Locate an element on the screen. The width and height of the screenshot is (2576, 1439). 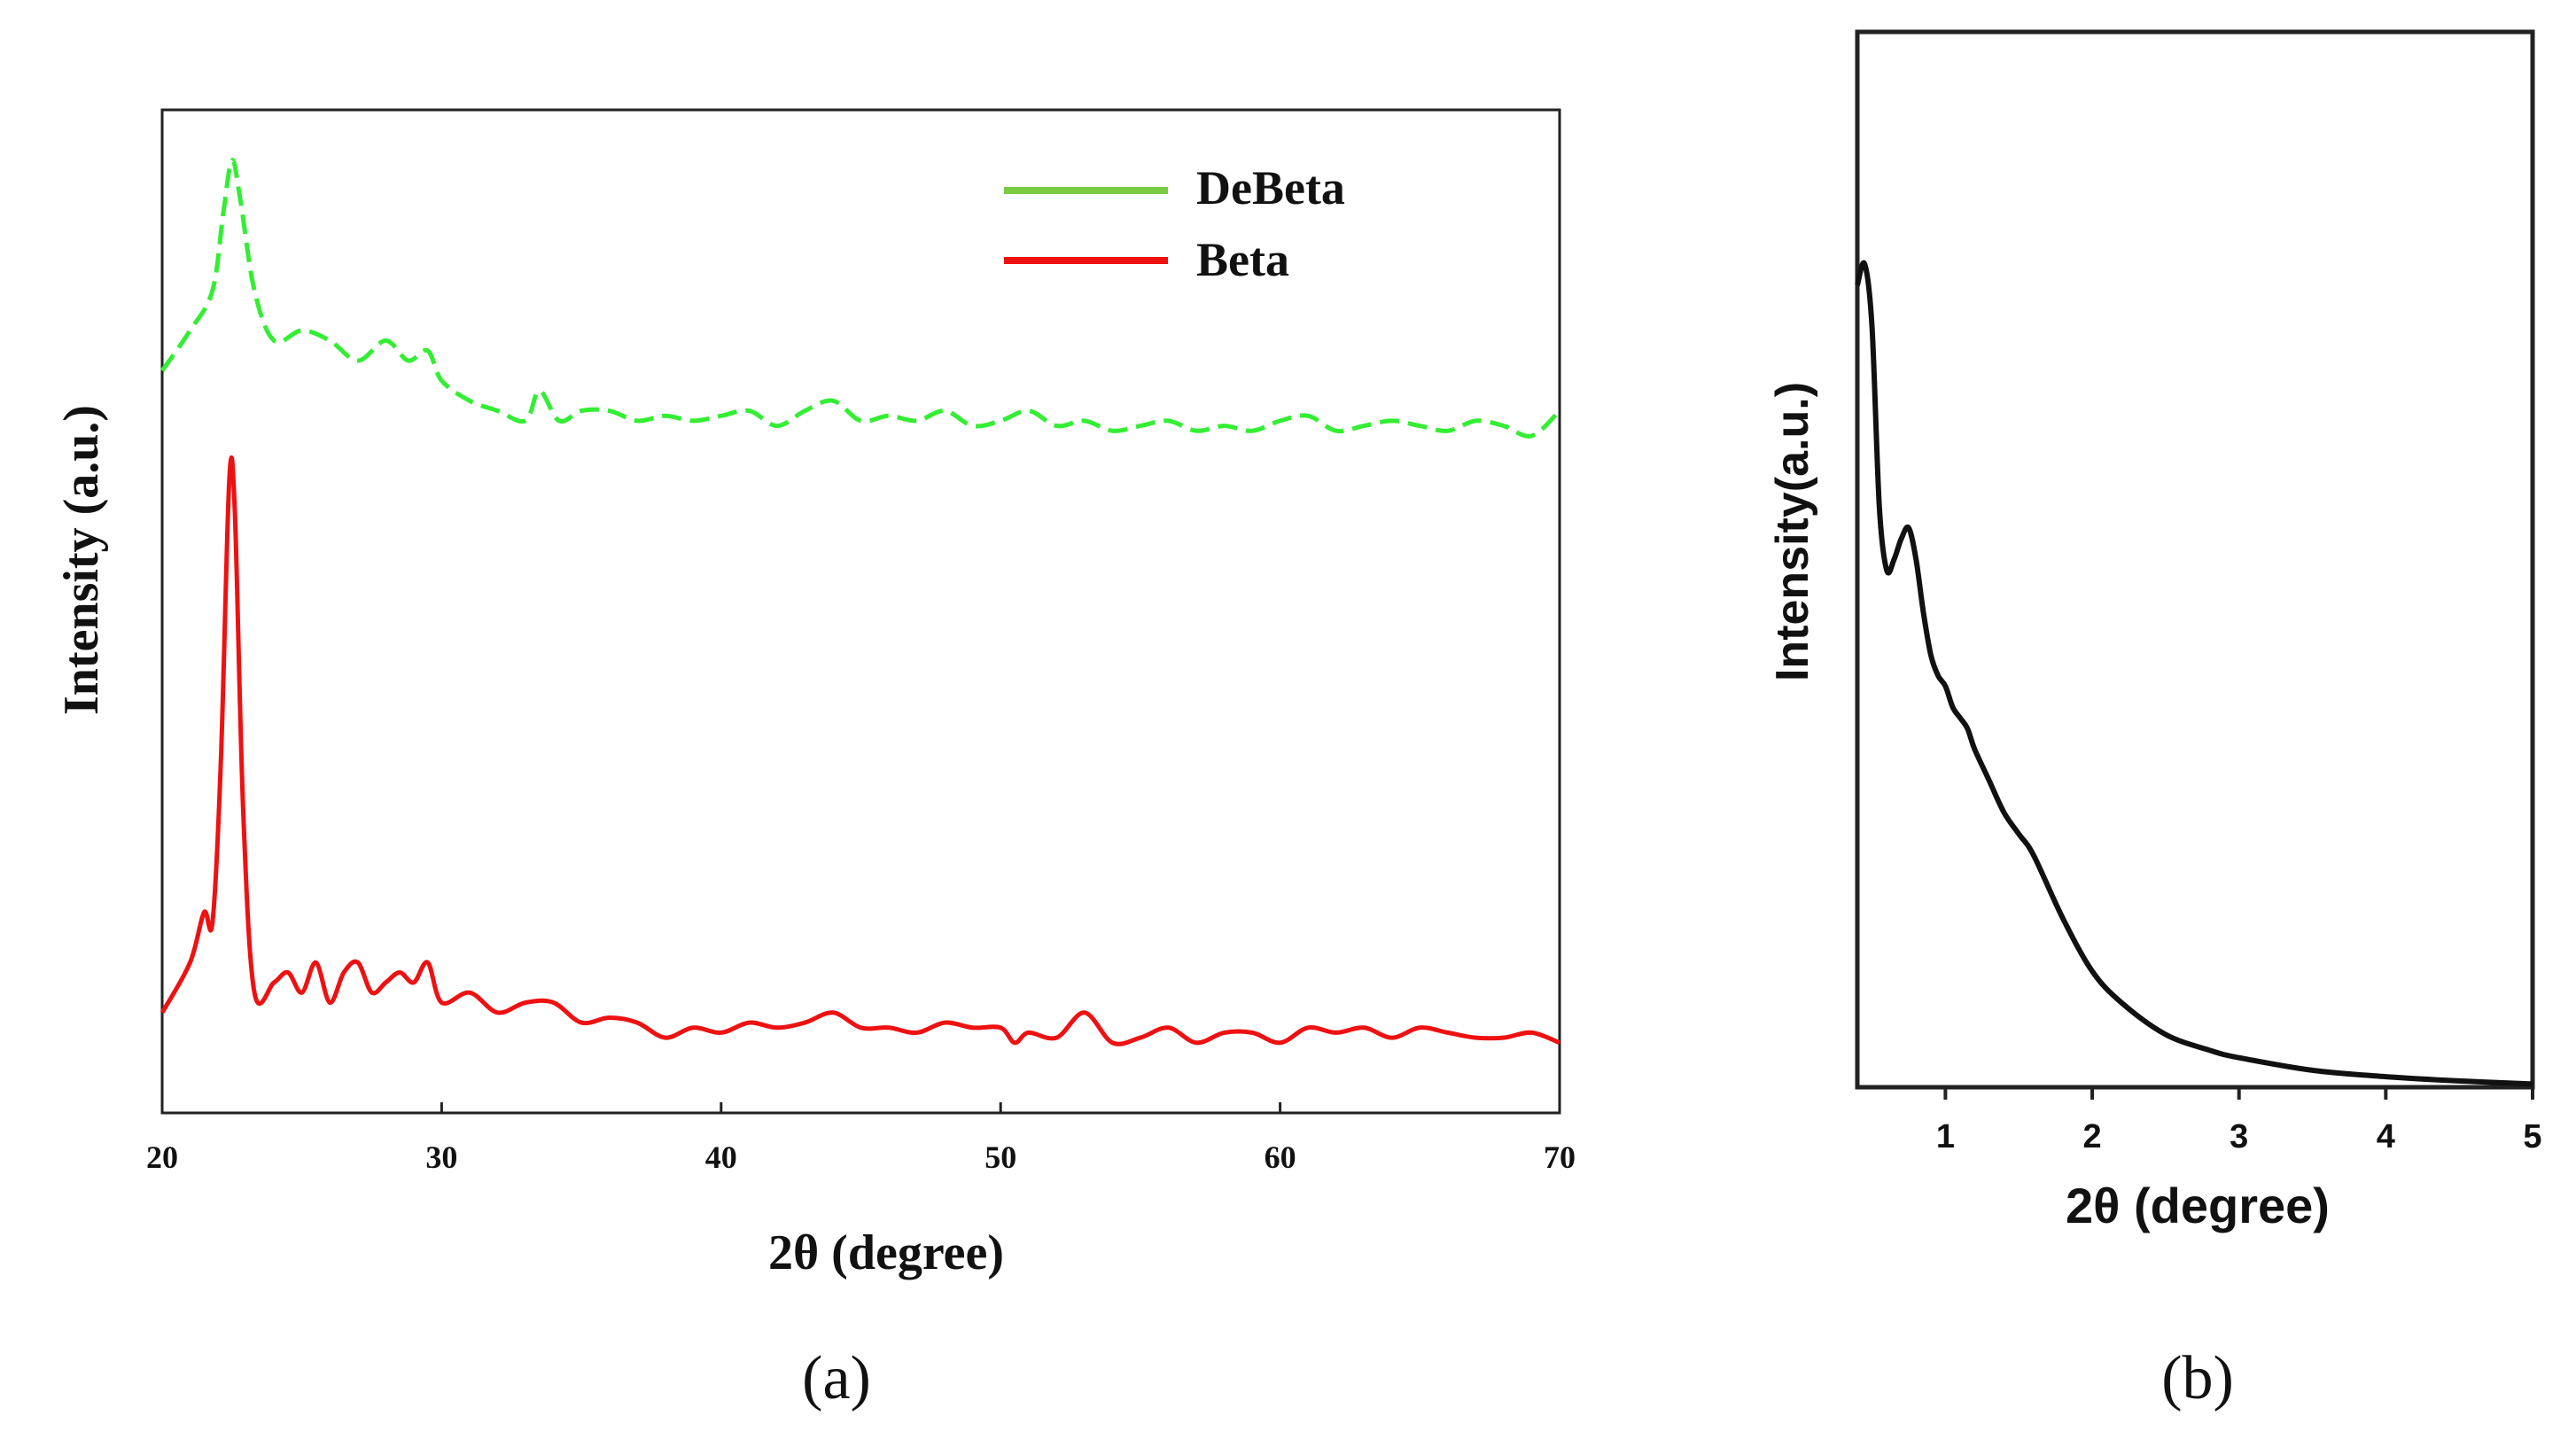
chart-b-x-ticks: 1 2 3 4 5 is located at coordinates (2239, 1121).